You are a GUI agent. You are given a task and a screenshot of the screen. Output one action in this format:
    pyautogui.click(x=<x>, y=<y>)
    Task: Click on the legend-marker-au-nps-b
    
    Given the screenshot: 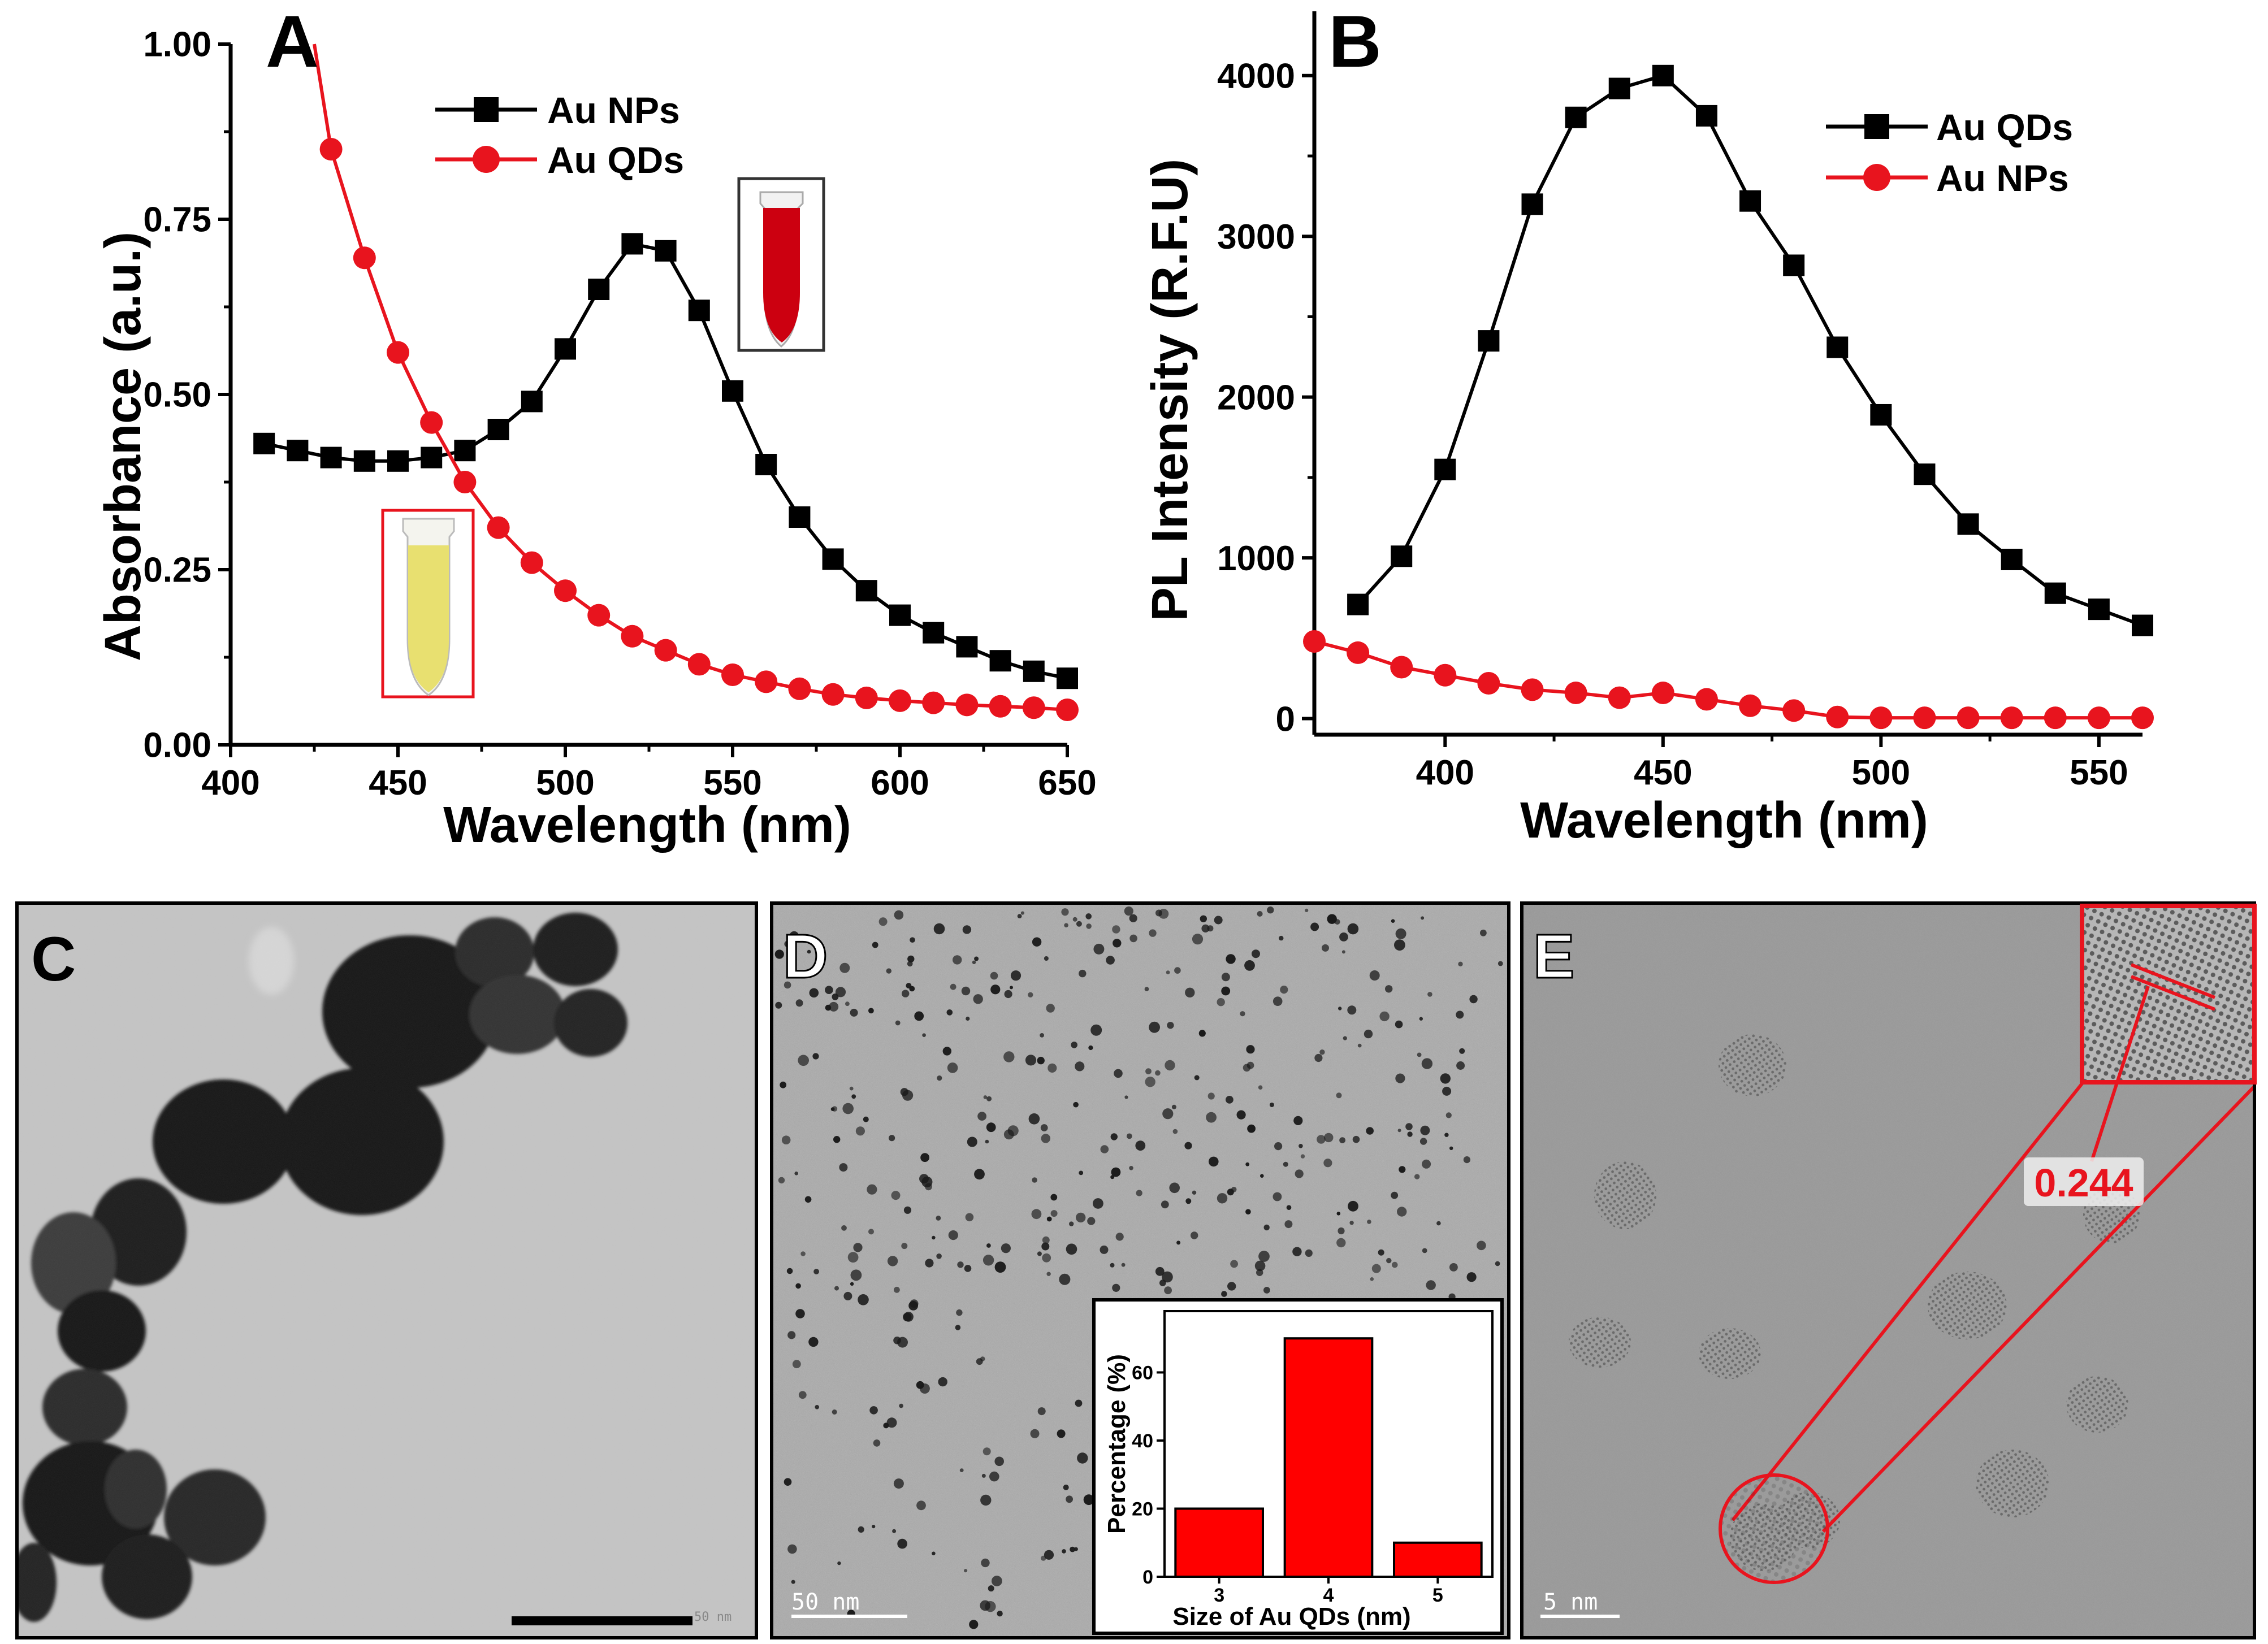 What is the action you would take?
    pyautogui.click(x=1876, y=177)
    